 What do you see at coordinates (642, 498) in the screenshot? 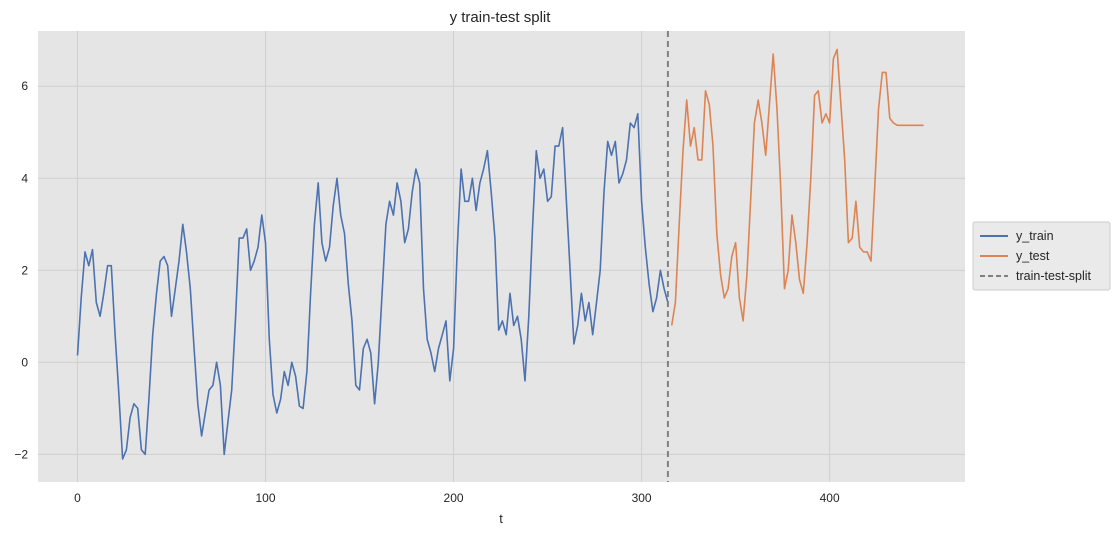
I see `x-tick-label: 300` at bounding box center [642, 498].